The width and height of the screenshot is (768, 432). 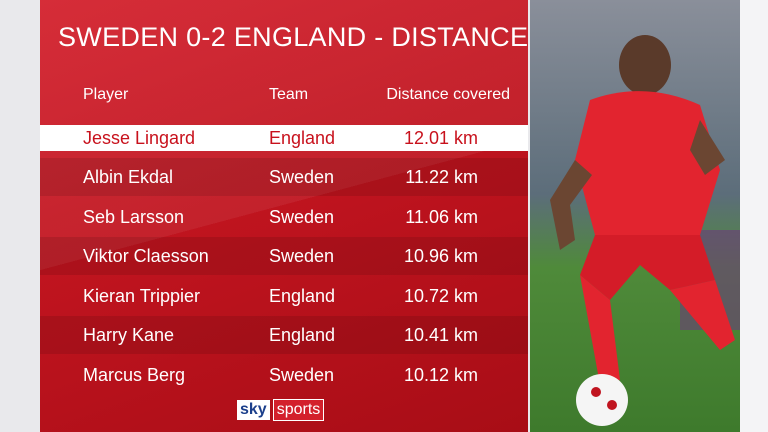 What do you see at coordinates (134, 374) in the screenshot?
I see `player-cell: Marcus Berg` at bounding box center [134, 374].